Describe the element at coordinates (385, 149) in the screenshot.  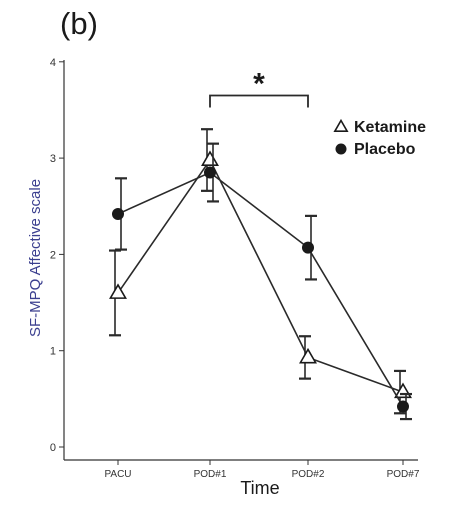
I see `legend-label-placebo: Placebo` at that location.